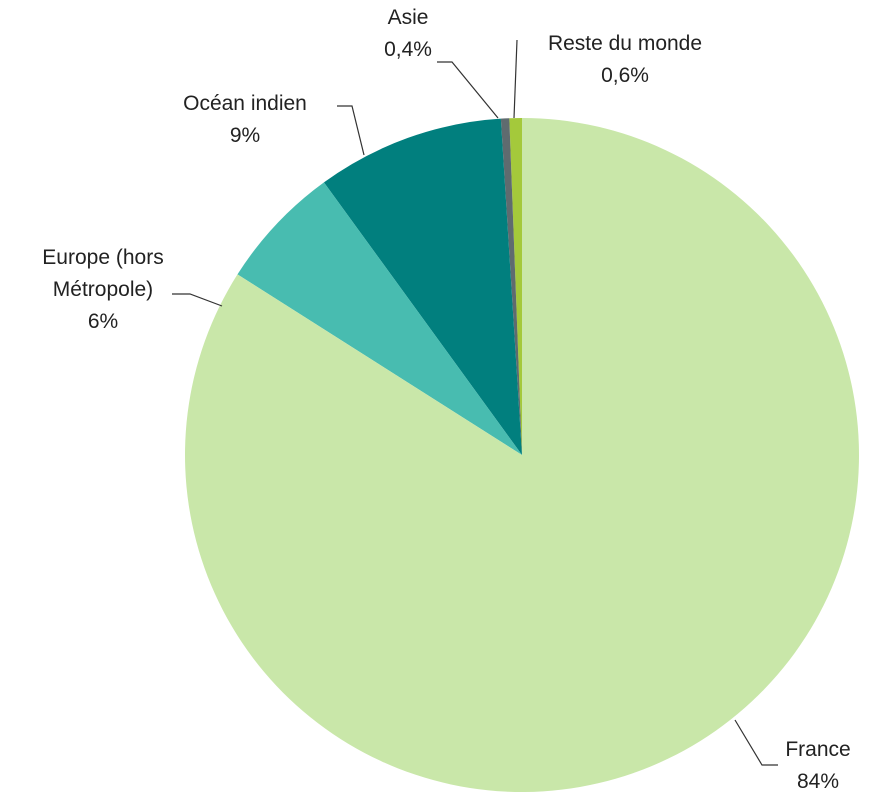 The image size is (887, 799). Describe the element at coordinates (245, 135) in the screenshot. I see `value-label: 9%` at that location.